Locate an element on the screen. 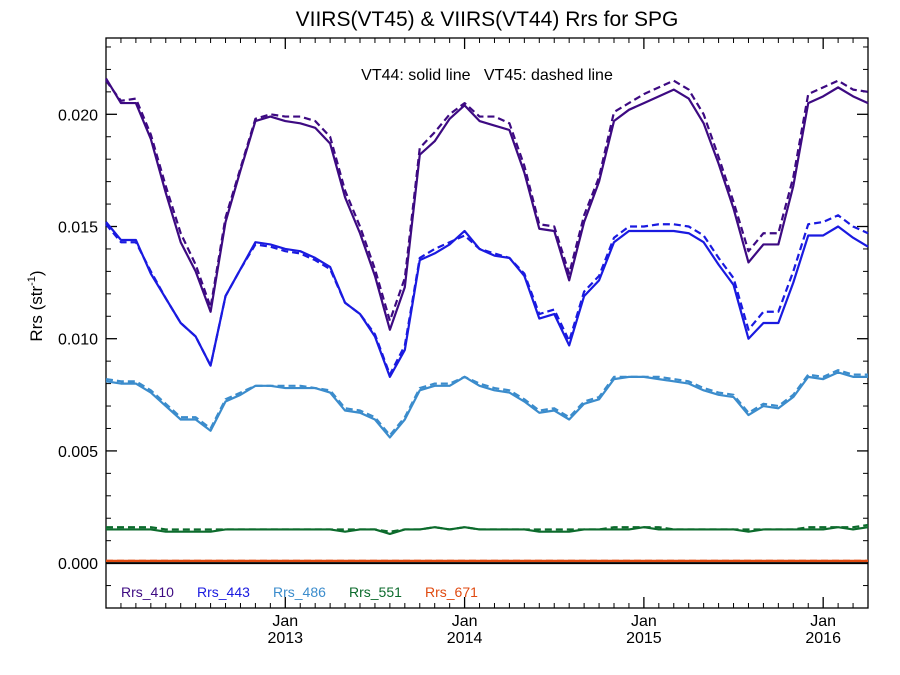 This screenshot has width=900, height=675. y-axis-label-main: Rrs (str is located at coordinates (36, 314).